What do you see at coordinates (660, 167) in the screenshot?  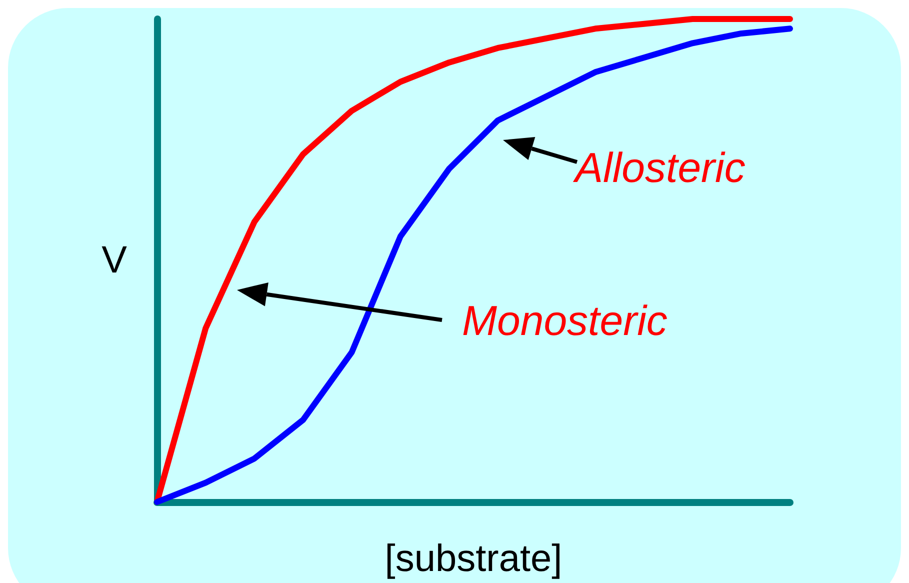 I see `annotation: Allosteric` at bounding box center [660, 167].